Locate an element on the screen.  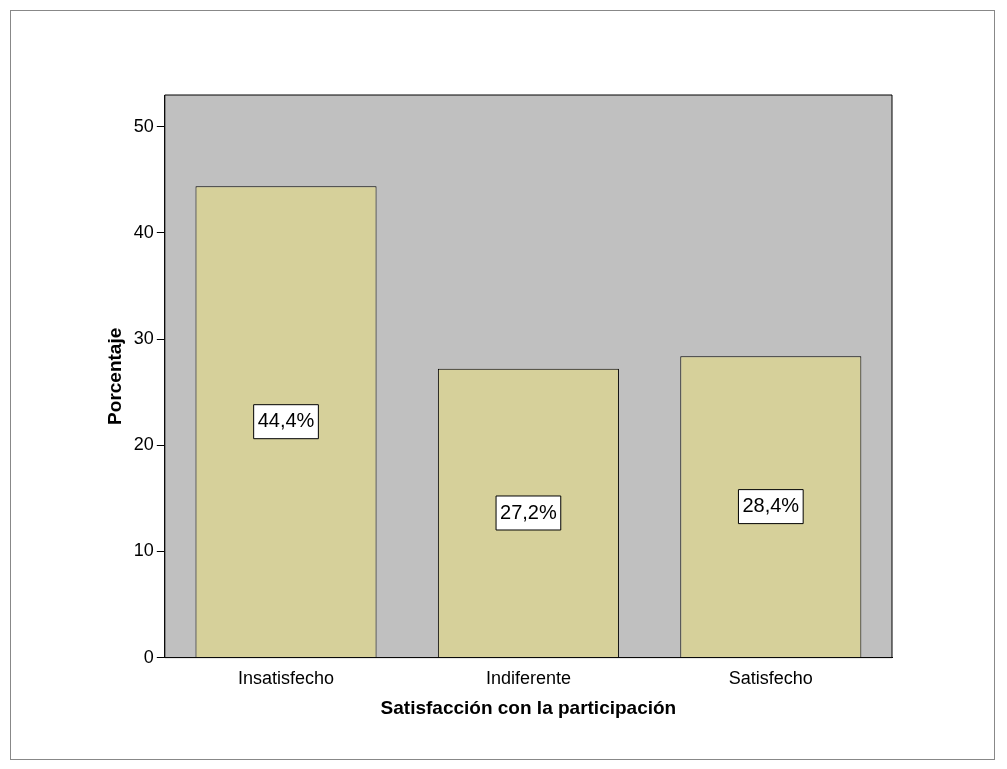
data-label: 44,4% is located at coordinates (286, 420).